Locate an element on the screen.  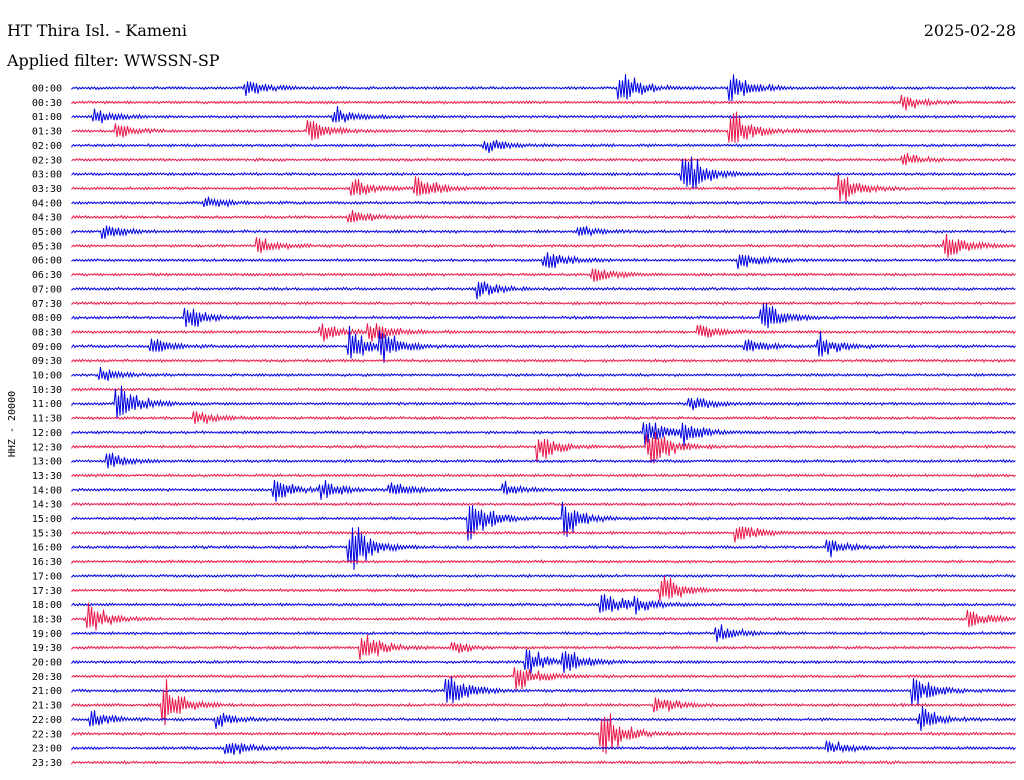
filter-label: Applied filter: WWSSN-SP is located at coordinates (113, 60).